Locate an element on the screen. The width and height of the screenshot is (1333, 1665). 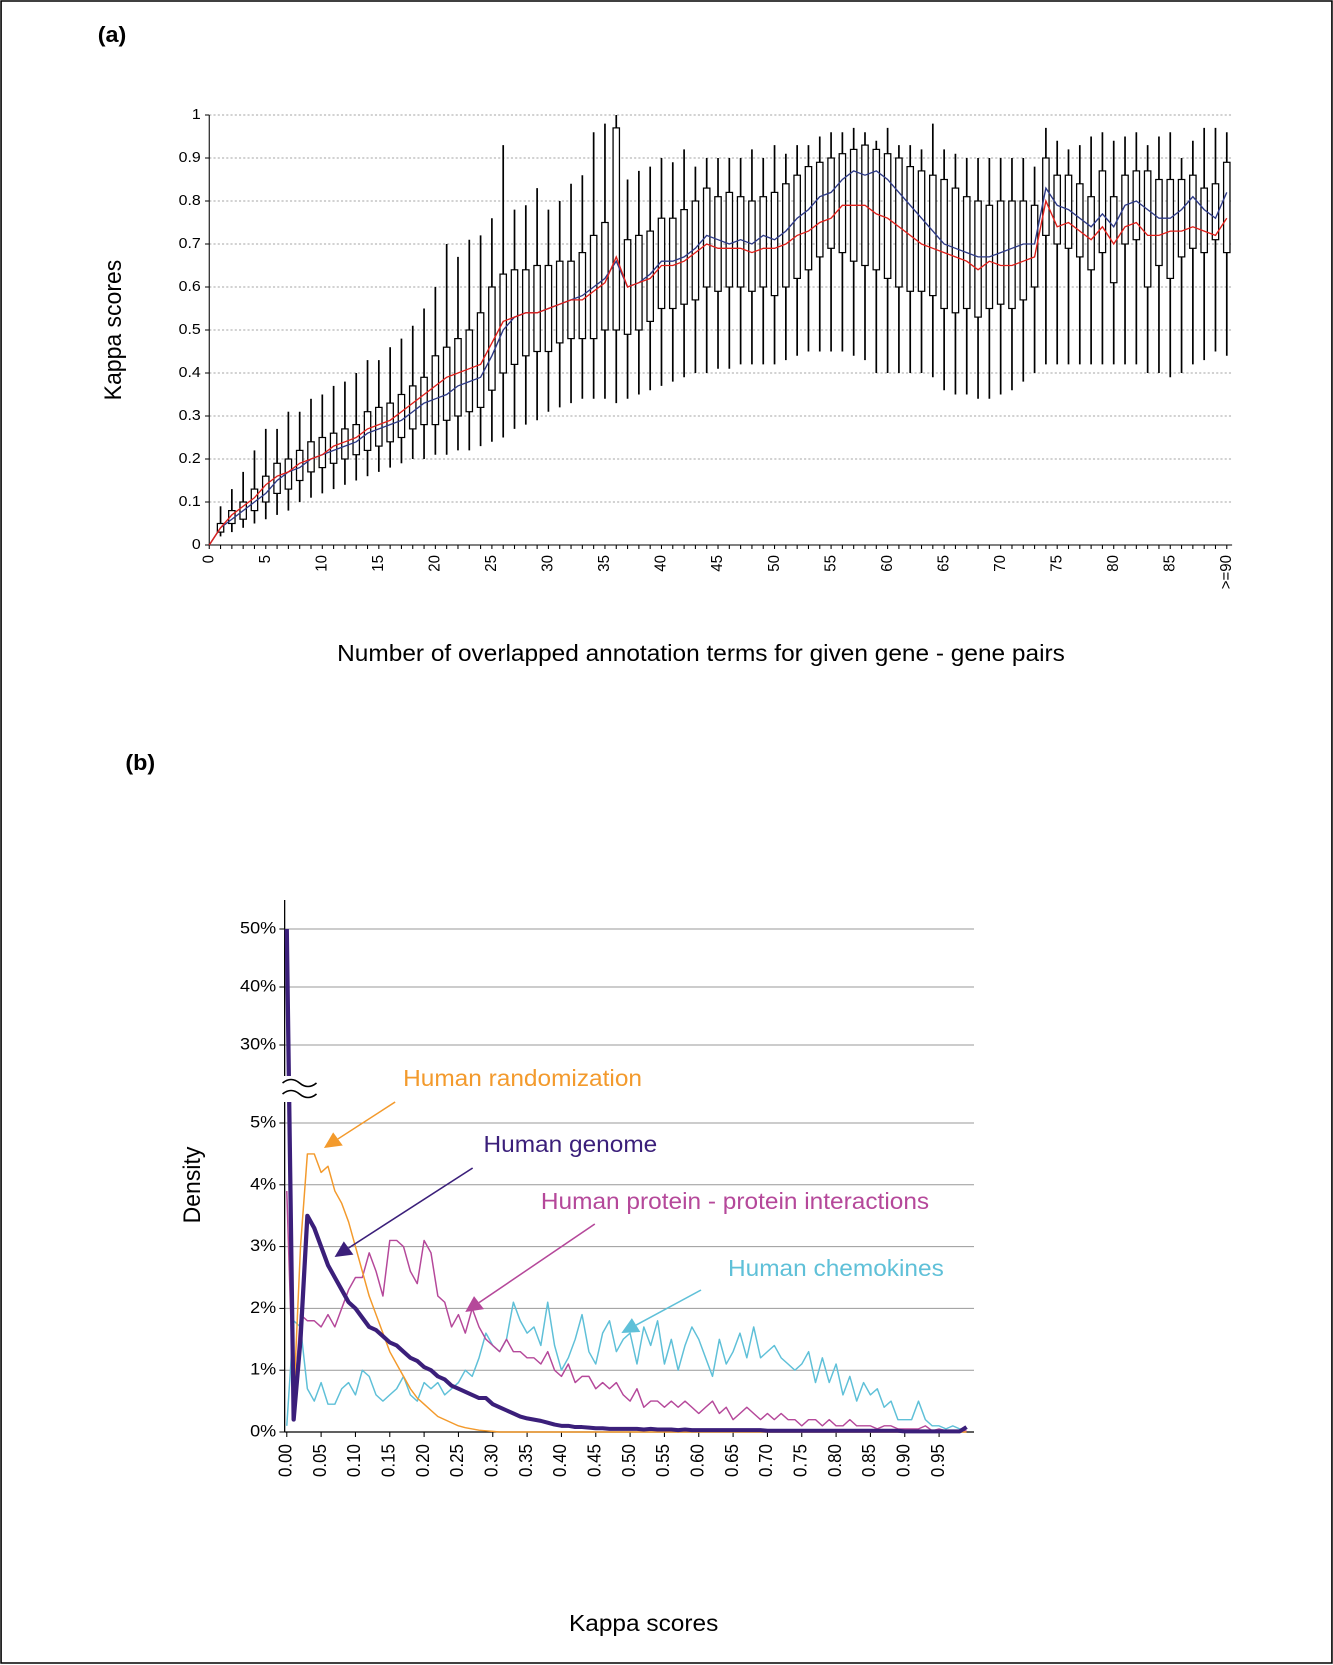
x-tick-label: 0 is located at coordinates (209, 559).